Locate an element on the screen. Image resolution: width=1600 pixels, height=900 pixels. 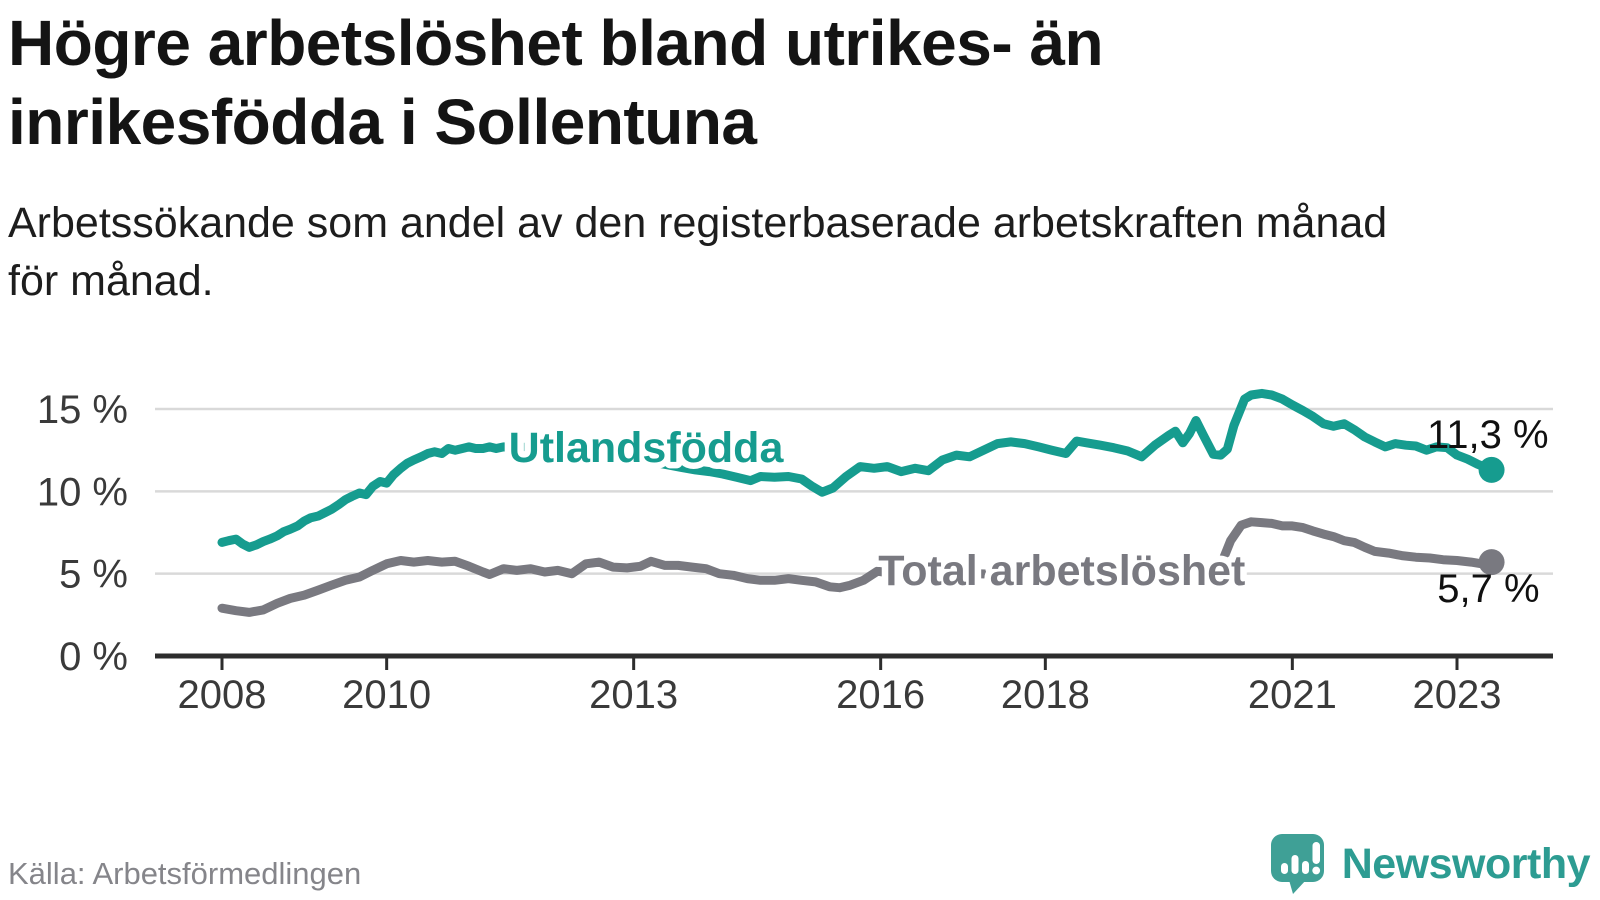
series-line-total is located at coordinates (857, 567).